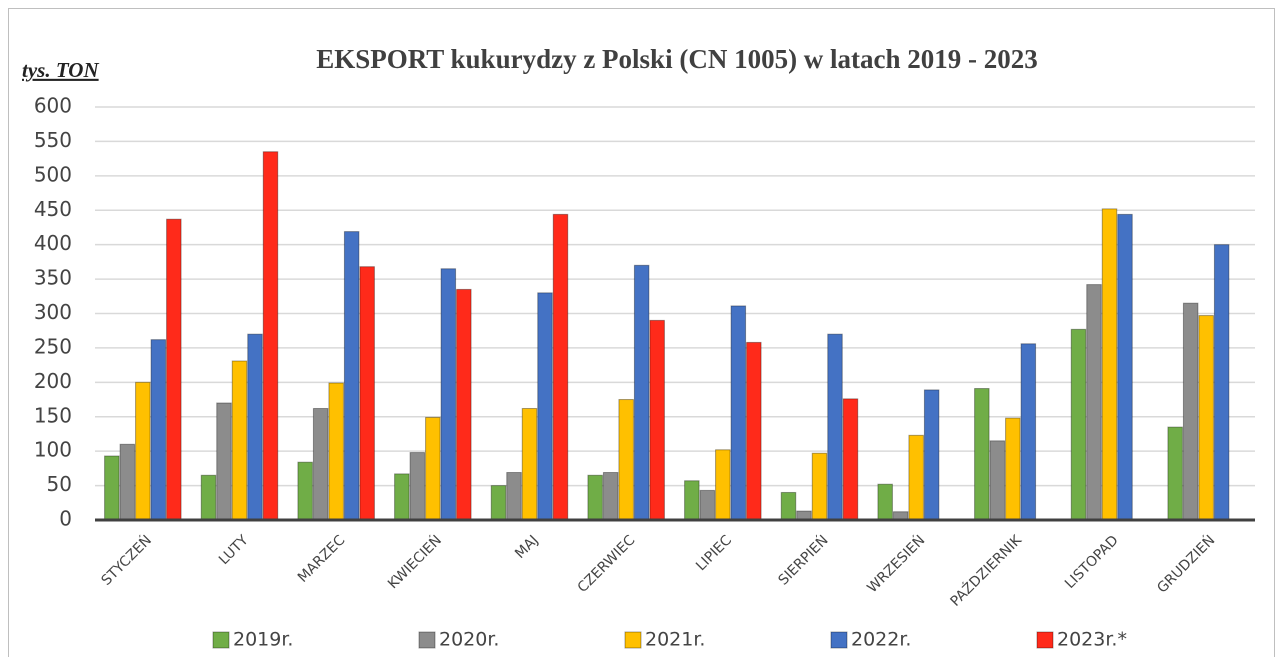 The width and height of the screenshot is (1276, 657). I want to click on legend-label: 2022r., so click(881, 640).